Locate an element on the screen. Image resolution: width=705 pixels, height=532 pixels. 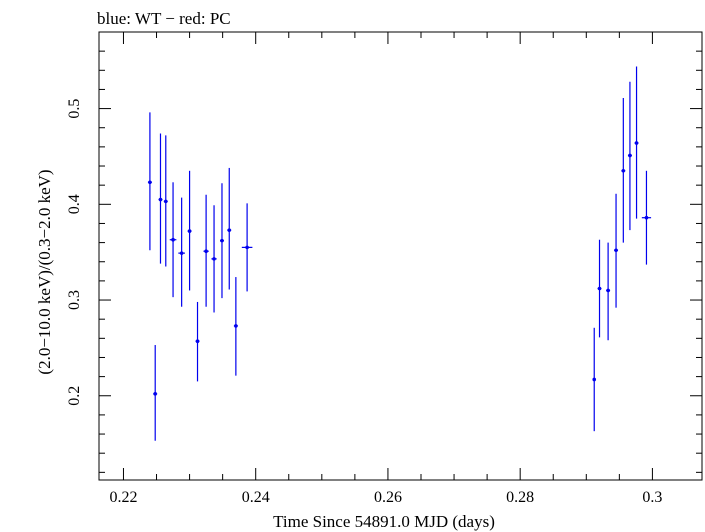
y-tick-label: 0.5 is located at coordinates (74, 109).